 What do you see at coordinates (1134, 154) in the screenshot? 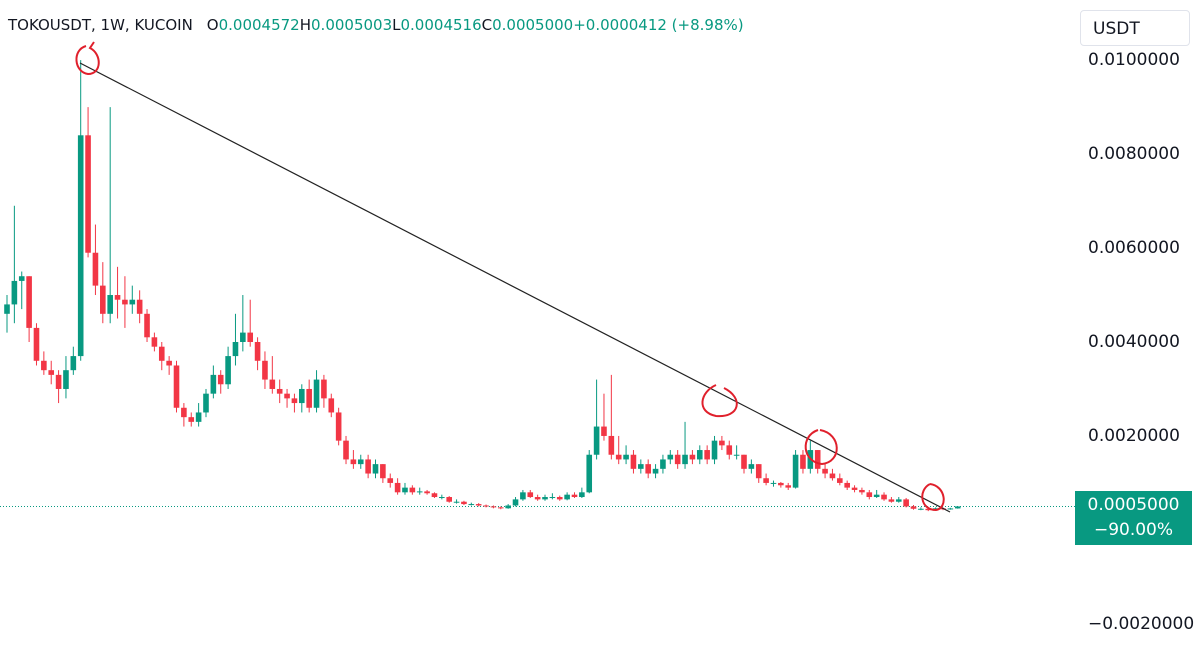
I see `y-tick-label: 0.0080000` at bounding box center [1134, 154].